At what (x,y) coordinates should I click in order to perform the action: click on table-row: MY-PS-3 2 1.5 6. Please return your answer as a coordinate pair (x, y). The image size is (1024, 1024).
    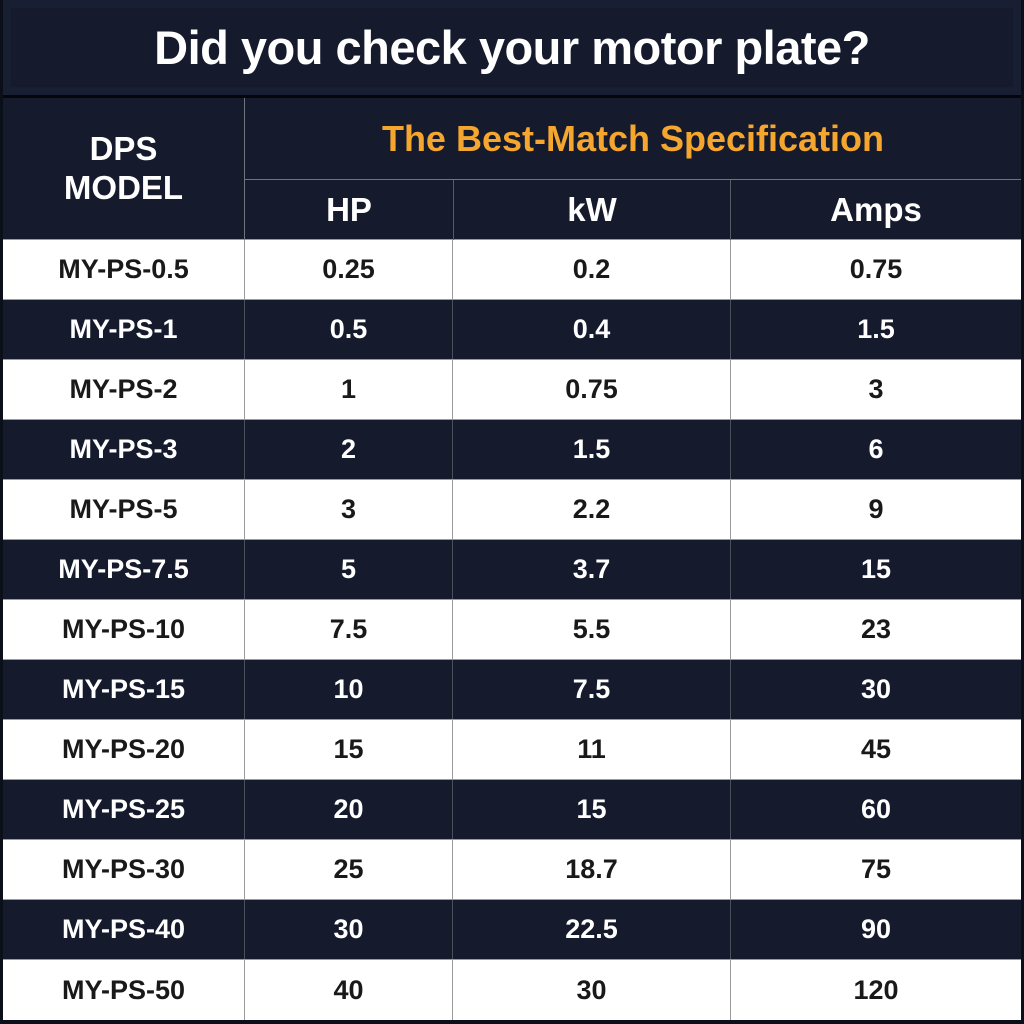
    Looking at the image, I should click on (512, 450).